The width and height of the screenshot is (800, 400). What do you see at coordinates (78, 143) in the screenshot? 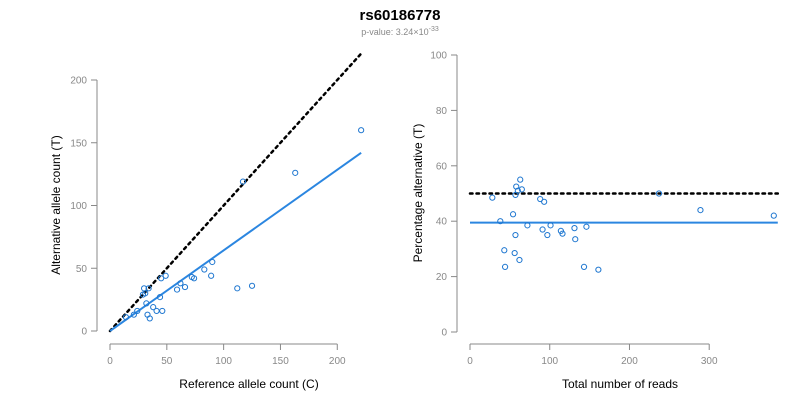
I see `y-tick-label: 150` at bounding box center [78, 143].